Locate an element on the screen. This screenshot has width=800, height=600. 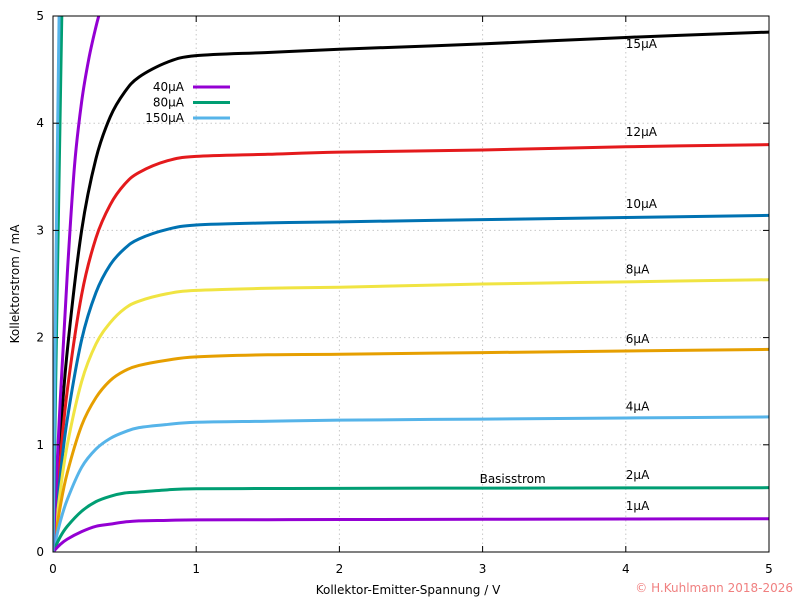
y-tick-label: 3 is located at coordinates (40, 230).